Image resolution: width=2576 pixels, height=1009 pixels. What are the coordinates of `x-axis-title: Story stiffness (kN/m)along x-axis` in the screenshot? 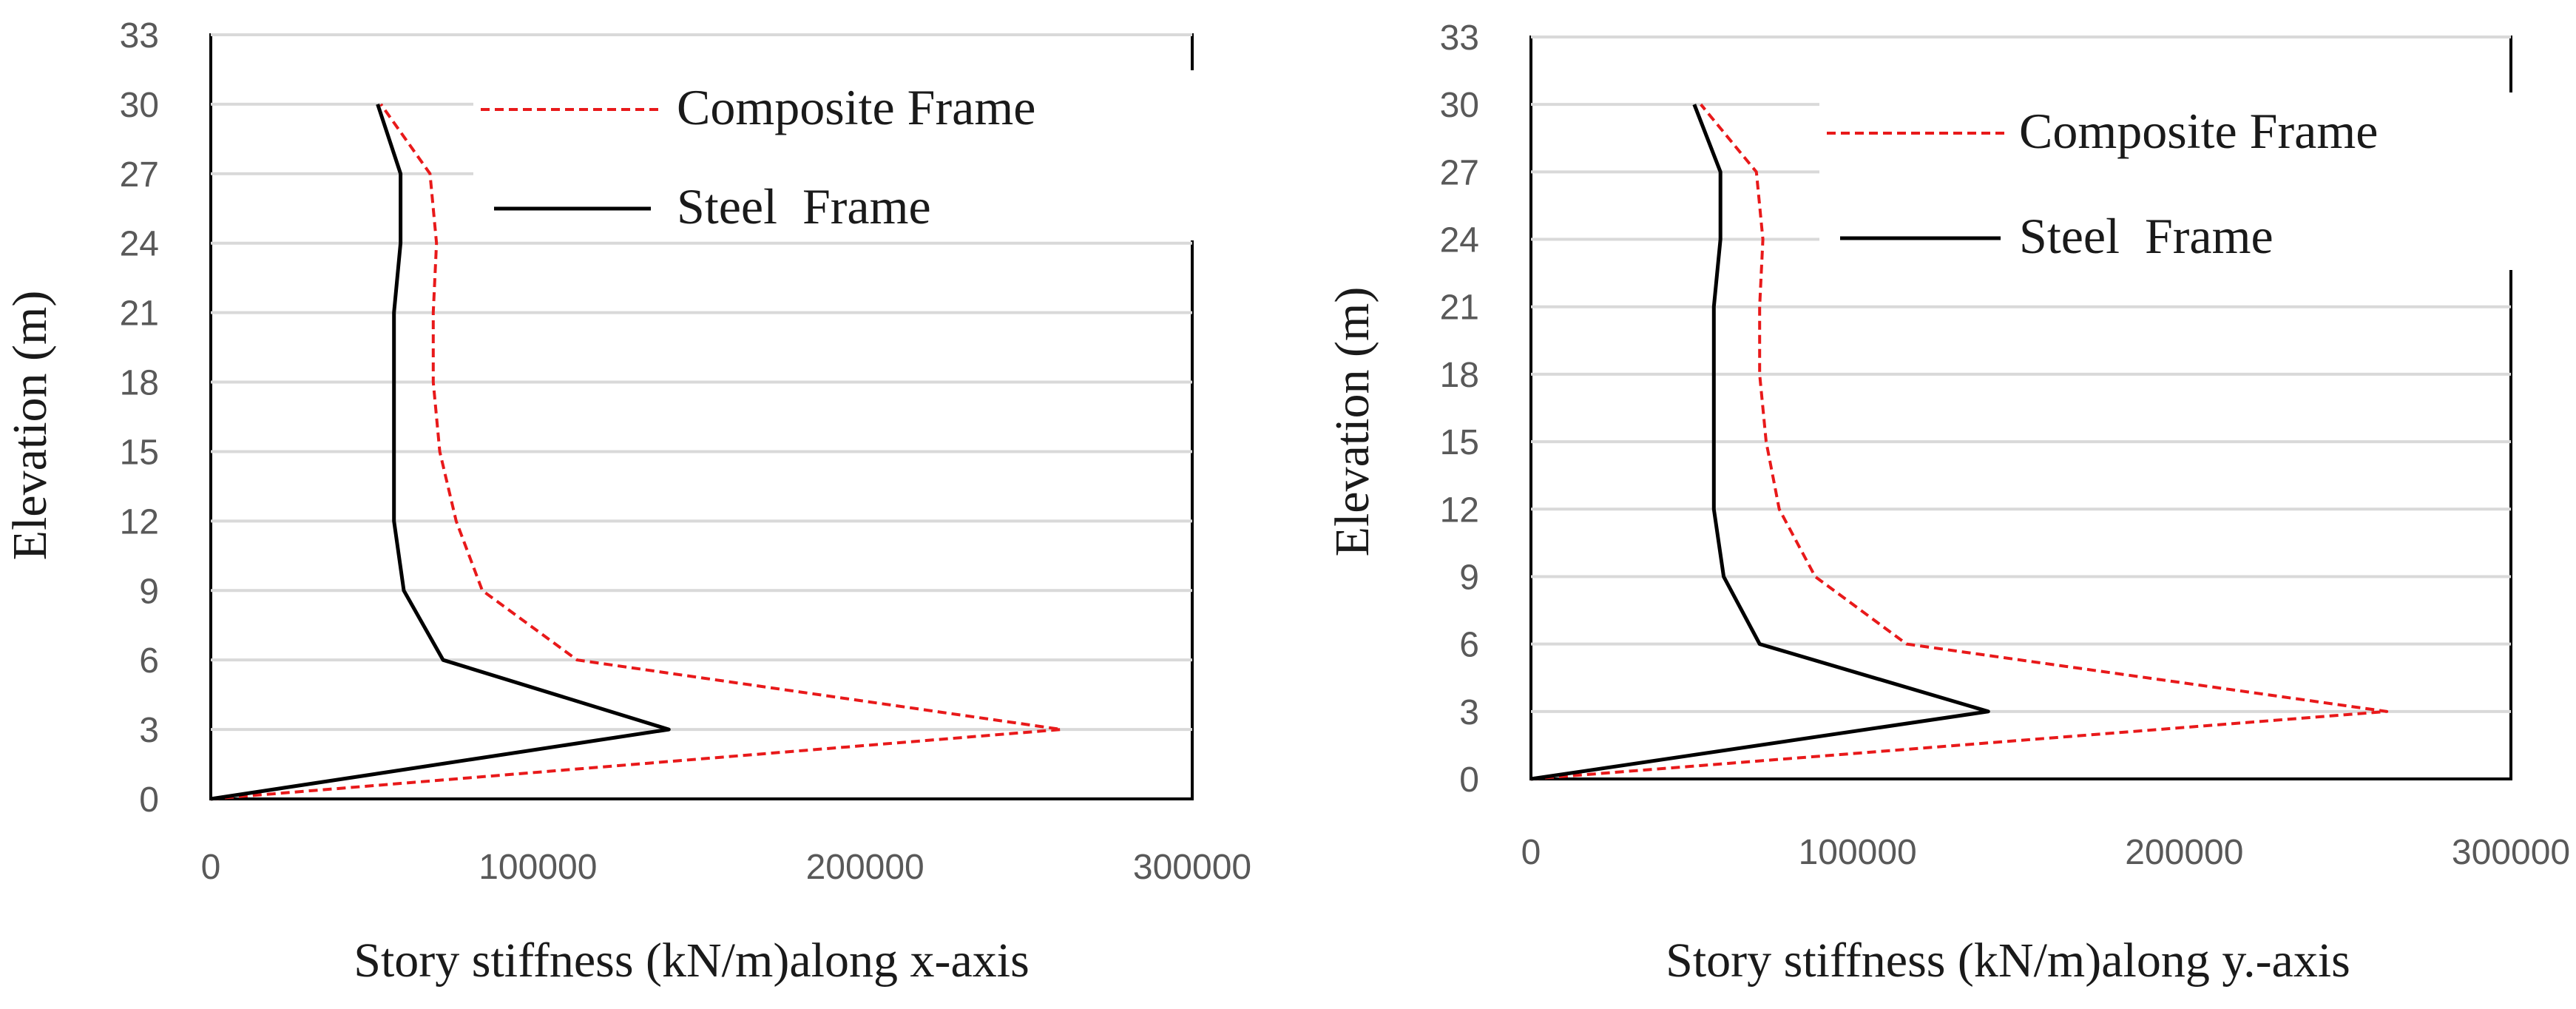 It's located at (692, 961).